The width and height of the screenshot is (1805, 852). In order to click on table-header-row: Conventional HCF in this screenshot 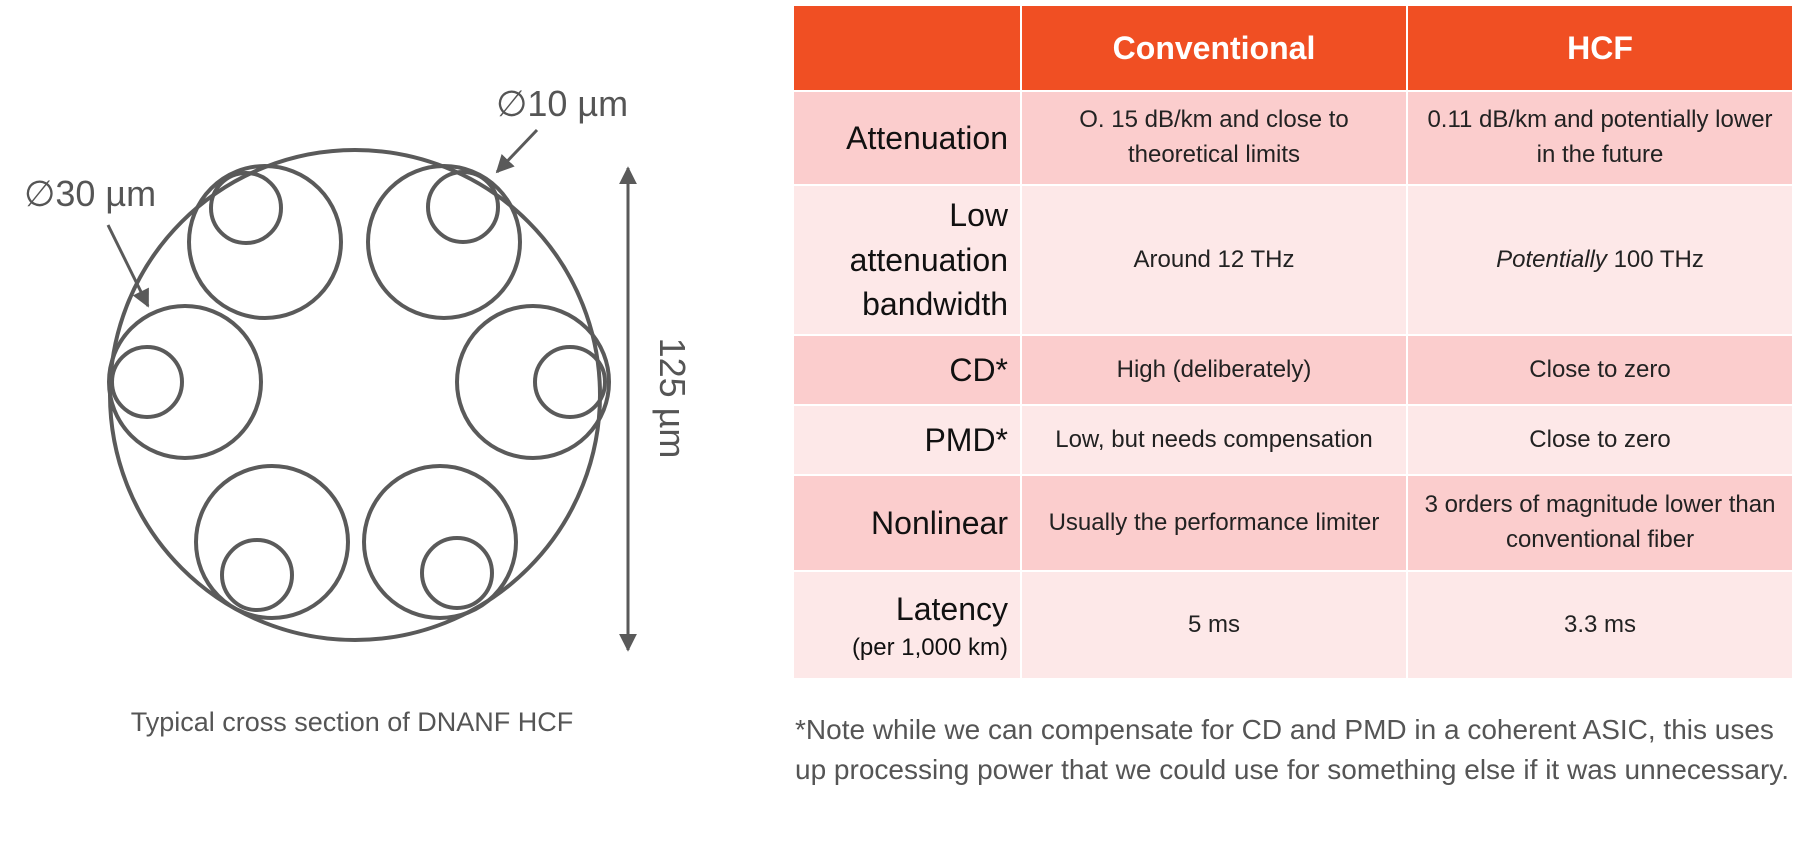, I will do `click(1293, 48)`.